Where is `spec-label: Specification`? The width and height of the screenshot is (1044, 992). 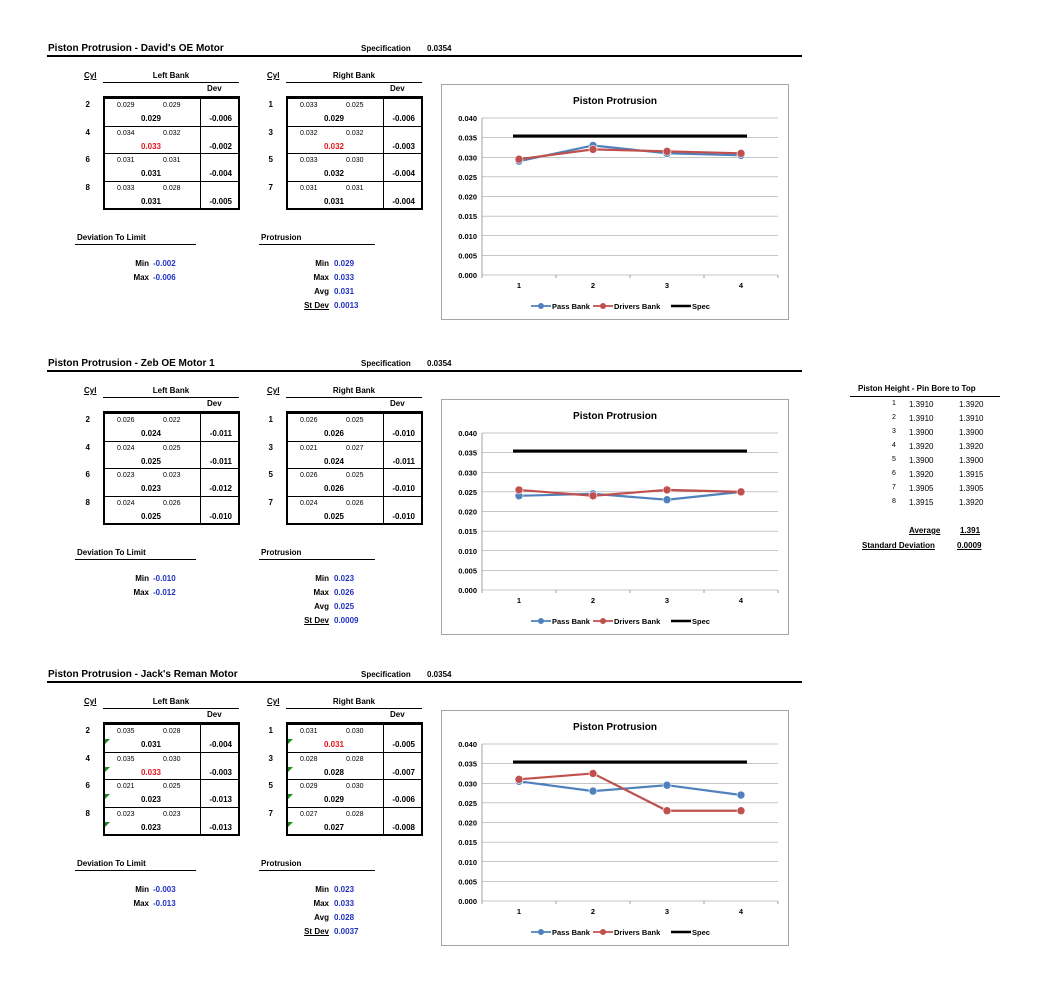
spec-label: Specification is located at coordinates (386, 674).